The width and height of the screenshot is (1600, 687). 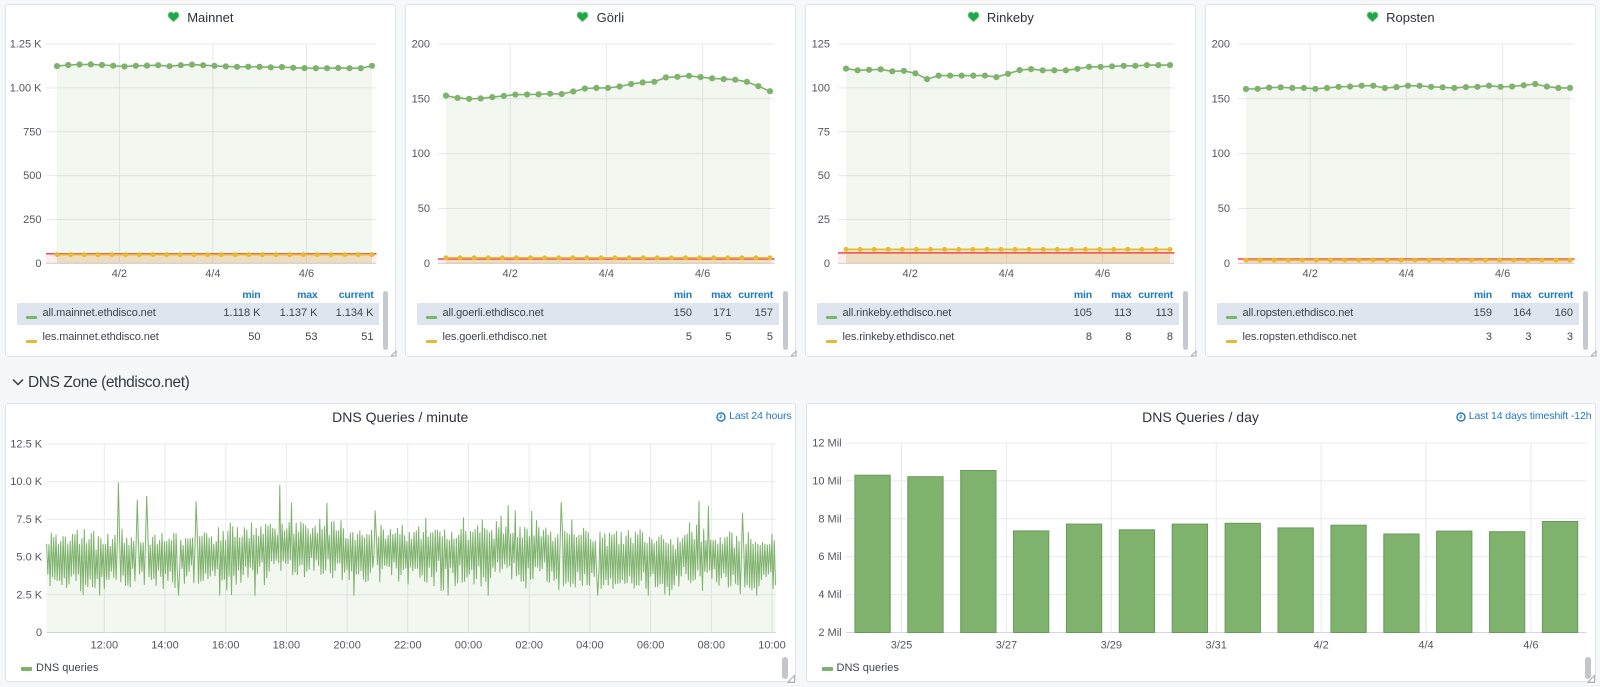 I want to click on svg-text: 02:00, so click(x=529, y=646).